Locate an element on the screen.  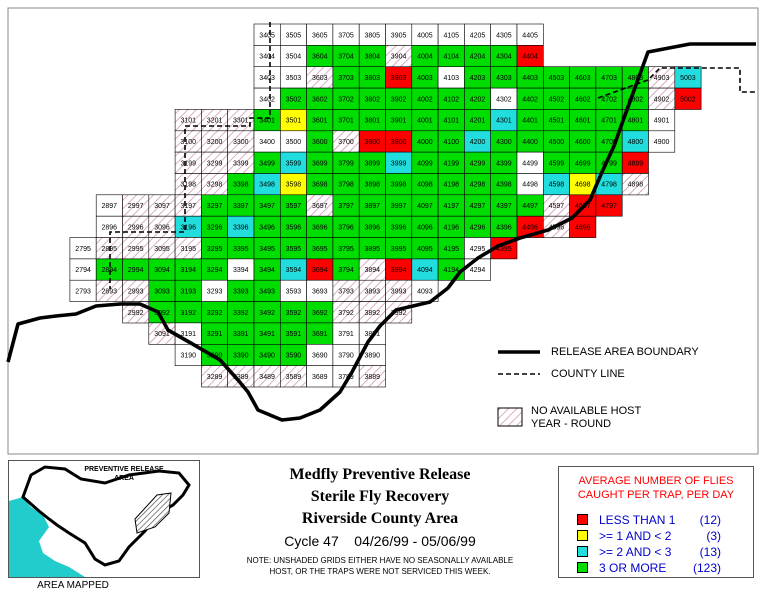
grid-cell-label: 4003 is located at coordinates (425, 78).